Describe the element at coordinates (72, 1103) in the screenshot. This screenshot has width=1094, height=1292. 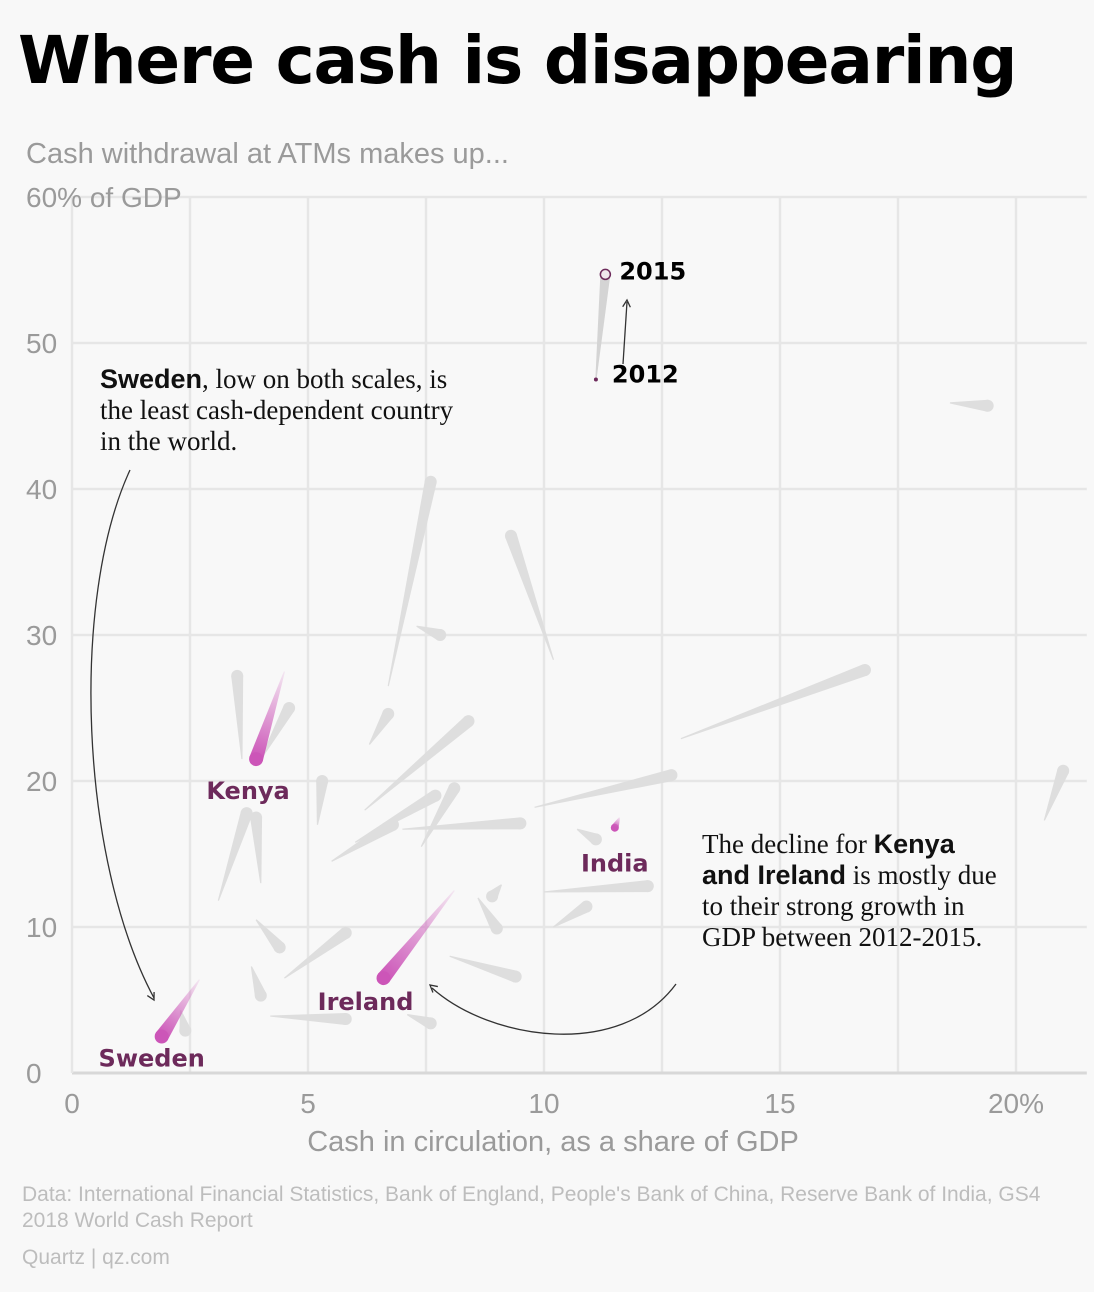
I see `x-tick-label: 0` at that location.